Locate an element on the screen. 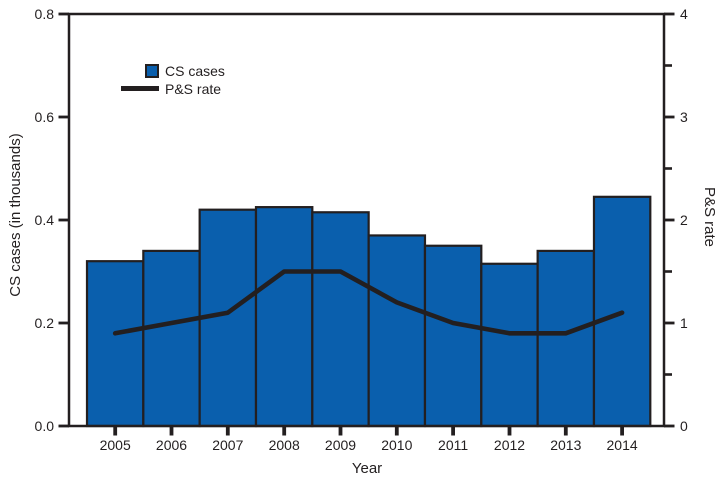 This screenshot has width=720, height=484. bar-2012 is located at coordinates (509, 345).